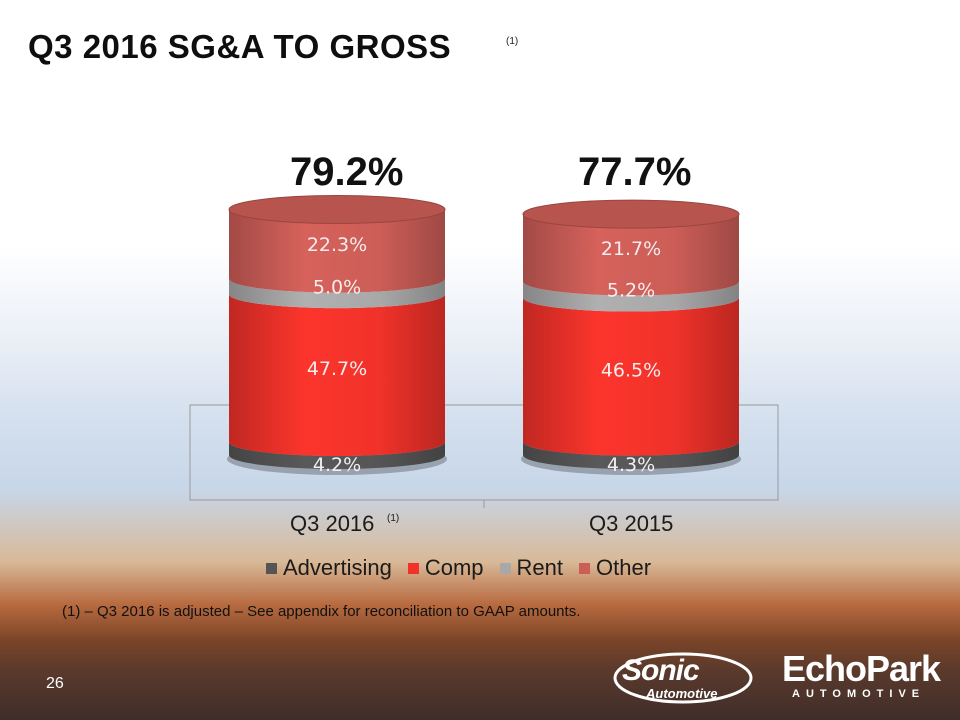  What do you see at coordinates (454, 567) in the screenshot?
I see `legend-label-comp: Comp` at bounding box center [454, 567].